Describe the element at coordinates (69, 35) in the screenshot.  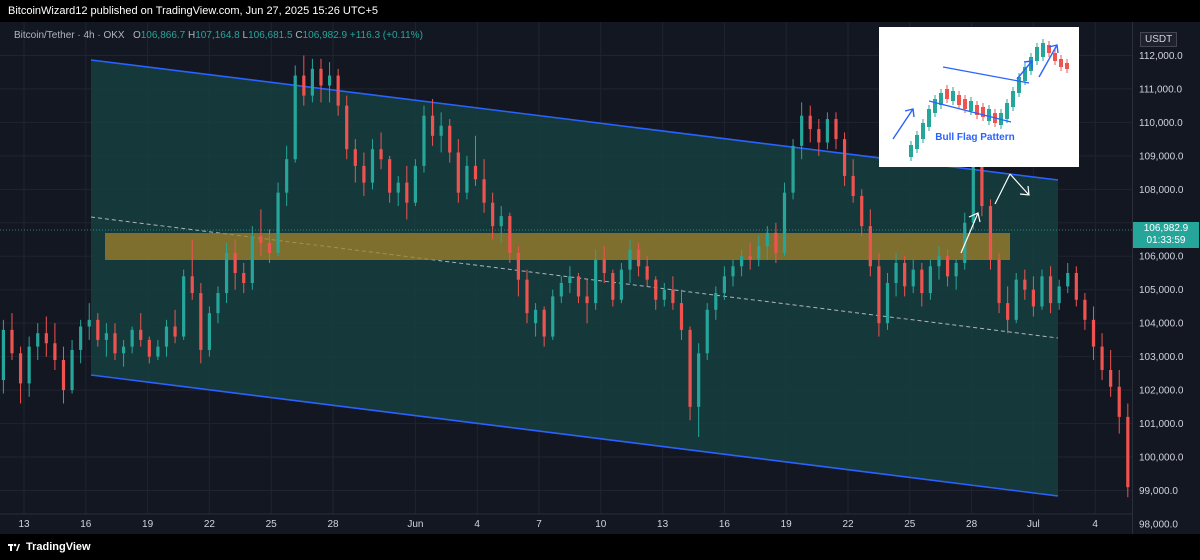
I see `symbol-label: Bitcoin/Tether · 4h · OKX` at that location.